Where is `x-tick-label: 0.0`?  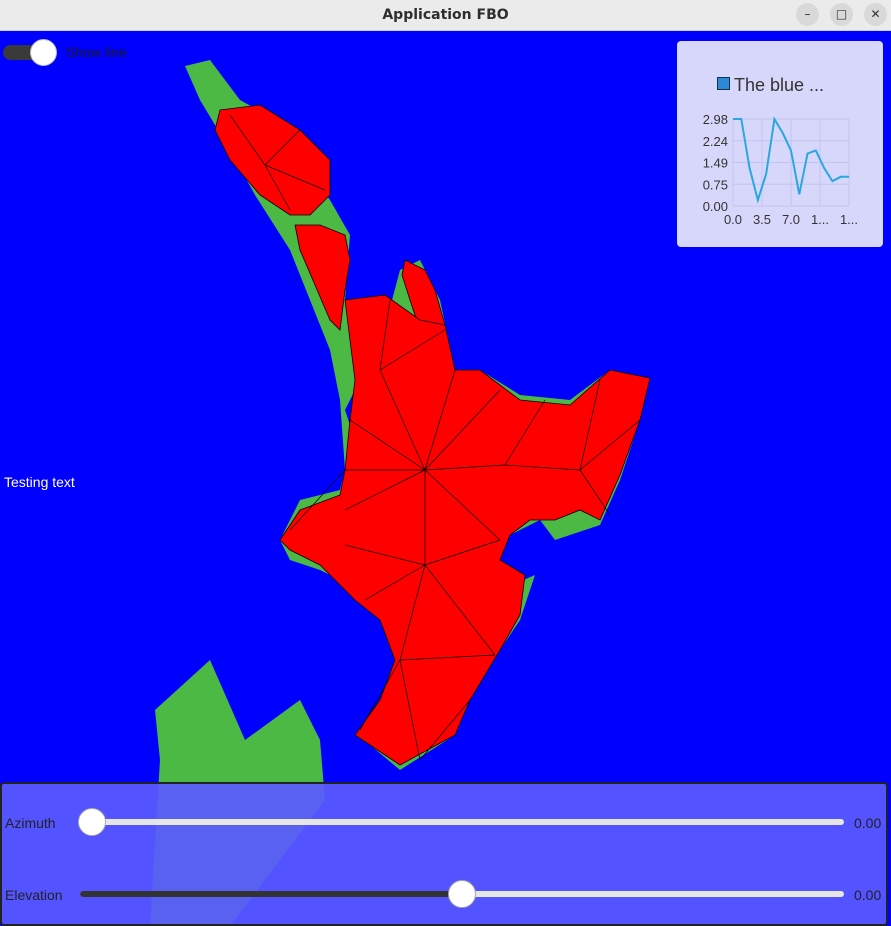 x-tick-label: 0.0 is located at coordinates (733, 219).